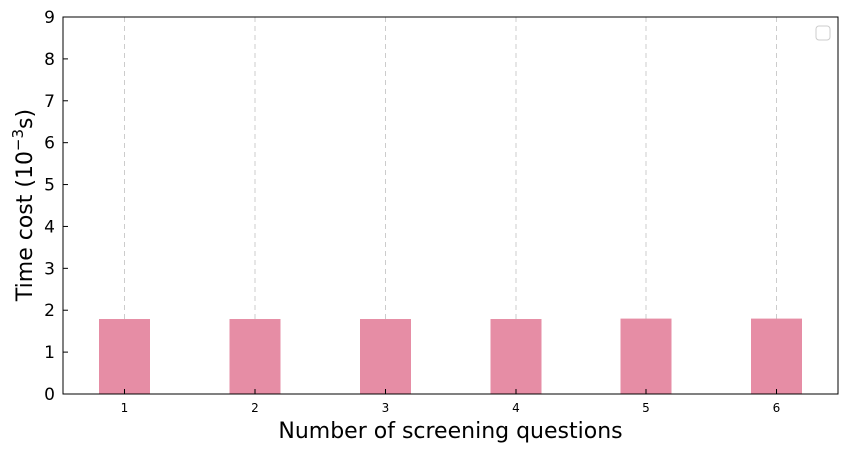 This screenshot has height=453, width=848. I want to click on bars, so click(450, 356).